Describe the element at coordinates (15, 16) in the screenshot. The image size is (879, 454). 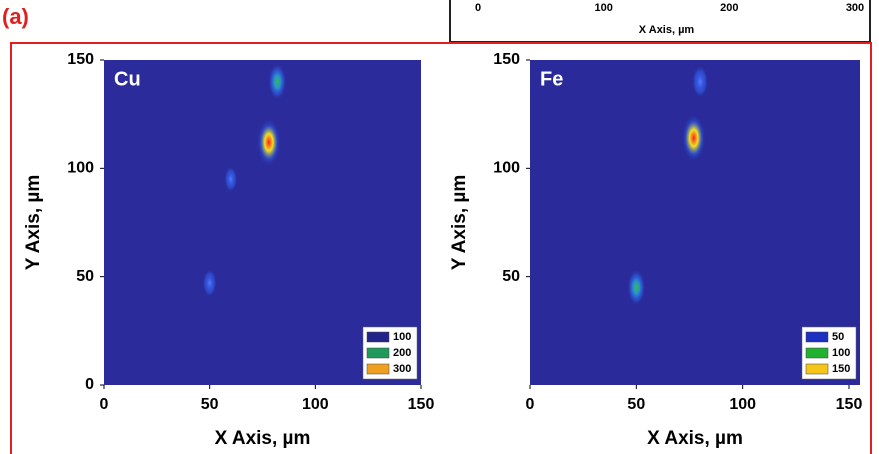
I see `panel-label: (a)` at that location.